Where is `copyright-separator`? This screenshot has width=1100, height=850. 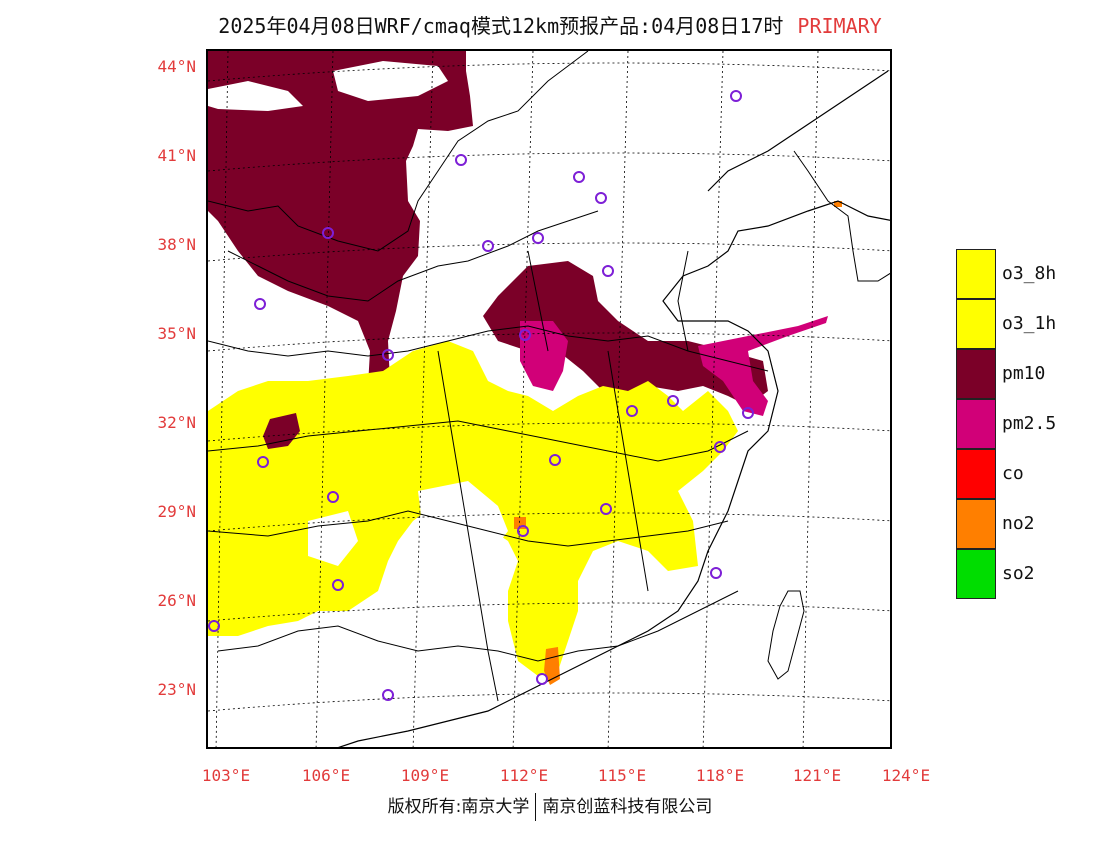 copyright-separator is located at coordinates (536, 807).